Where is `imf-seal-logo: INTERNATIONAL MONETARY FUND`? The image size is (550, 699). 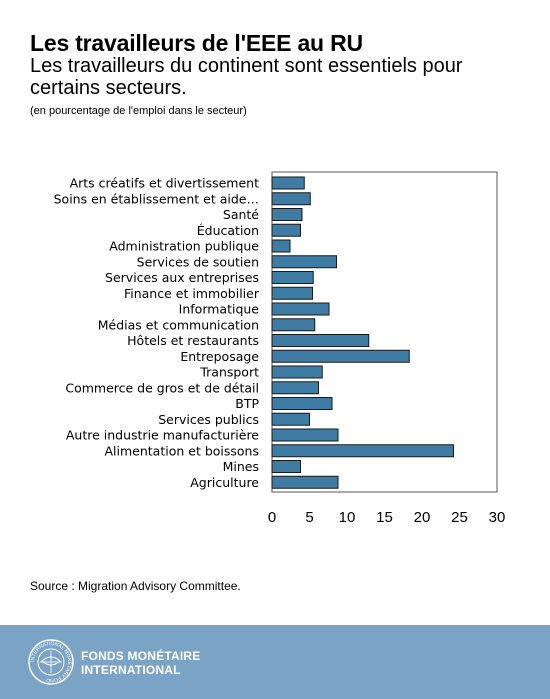 imf-seal-logo: INTERNATIONAL MONETARY FUND is located at coordinates (51, 662).